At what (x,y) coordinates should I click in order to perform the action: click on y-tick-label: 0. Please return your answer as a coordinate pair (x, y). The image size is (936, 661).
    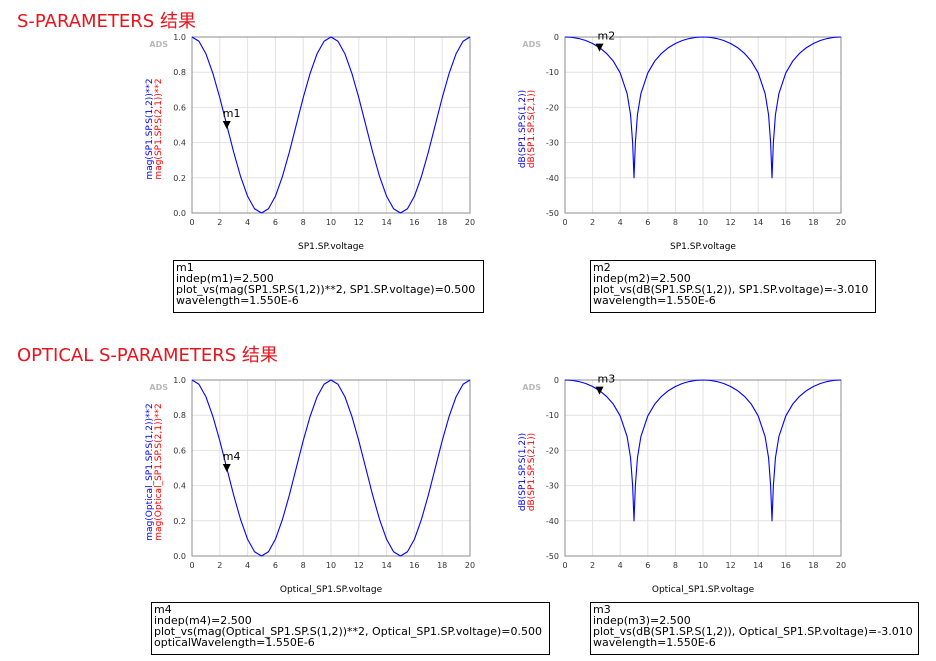
    Looking at the image, I should click on (556, 380).